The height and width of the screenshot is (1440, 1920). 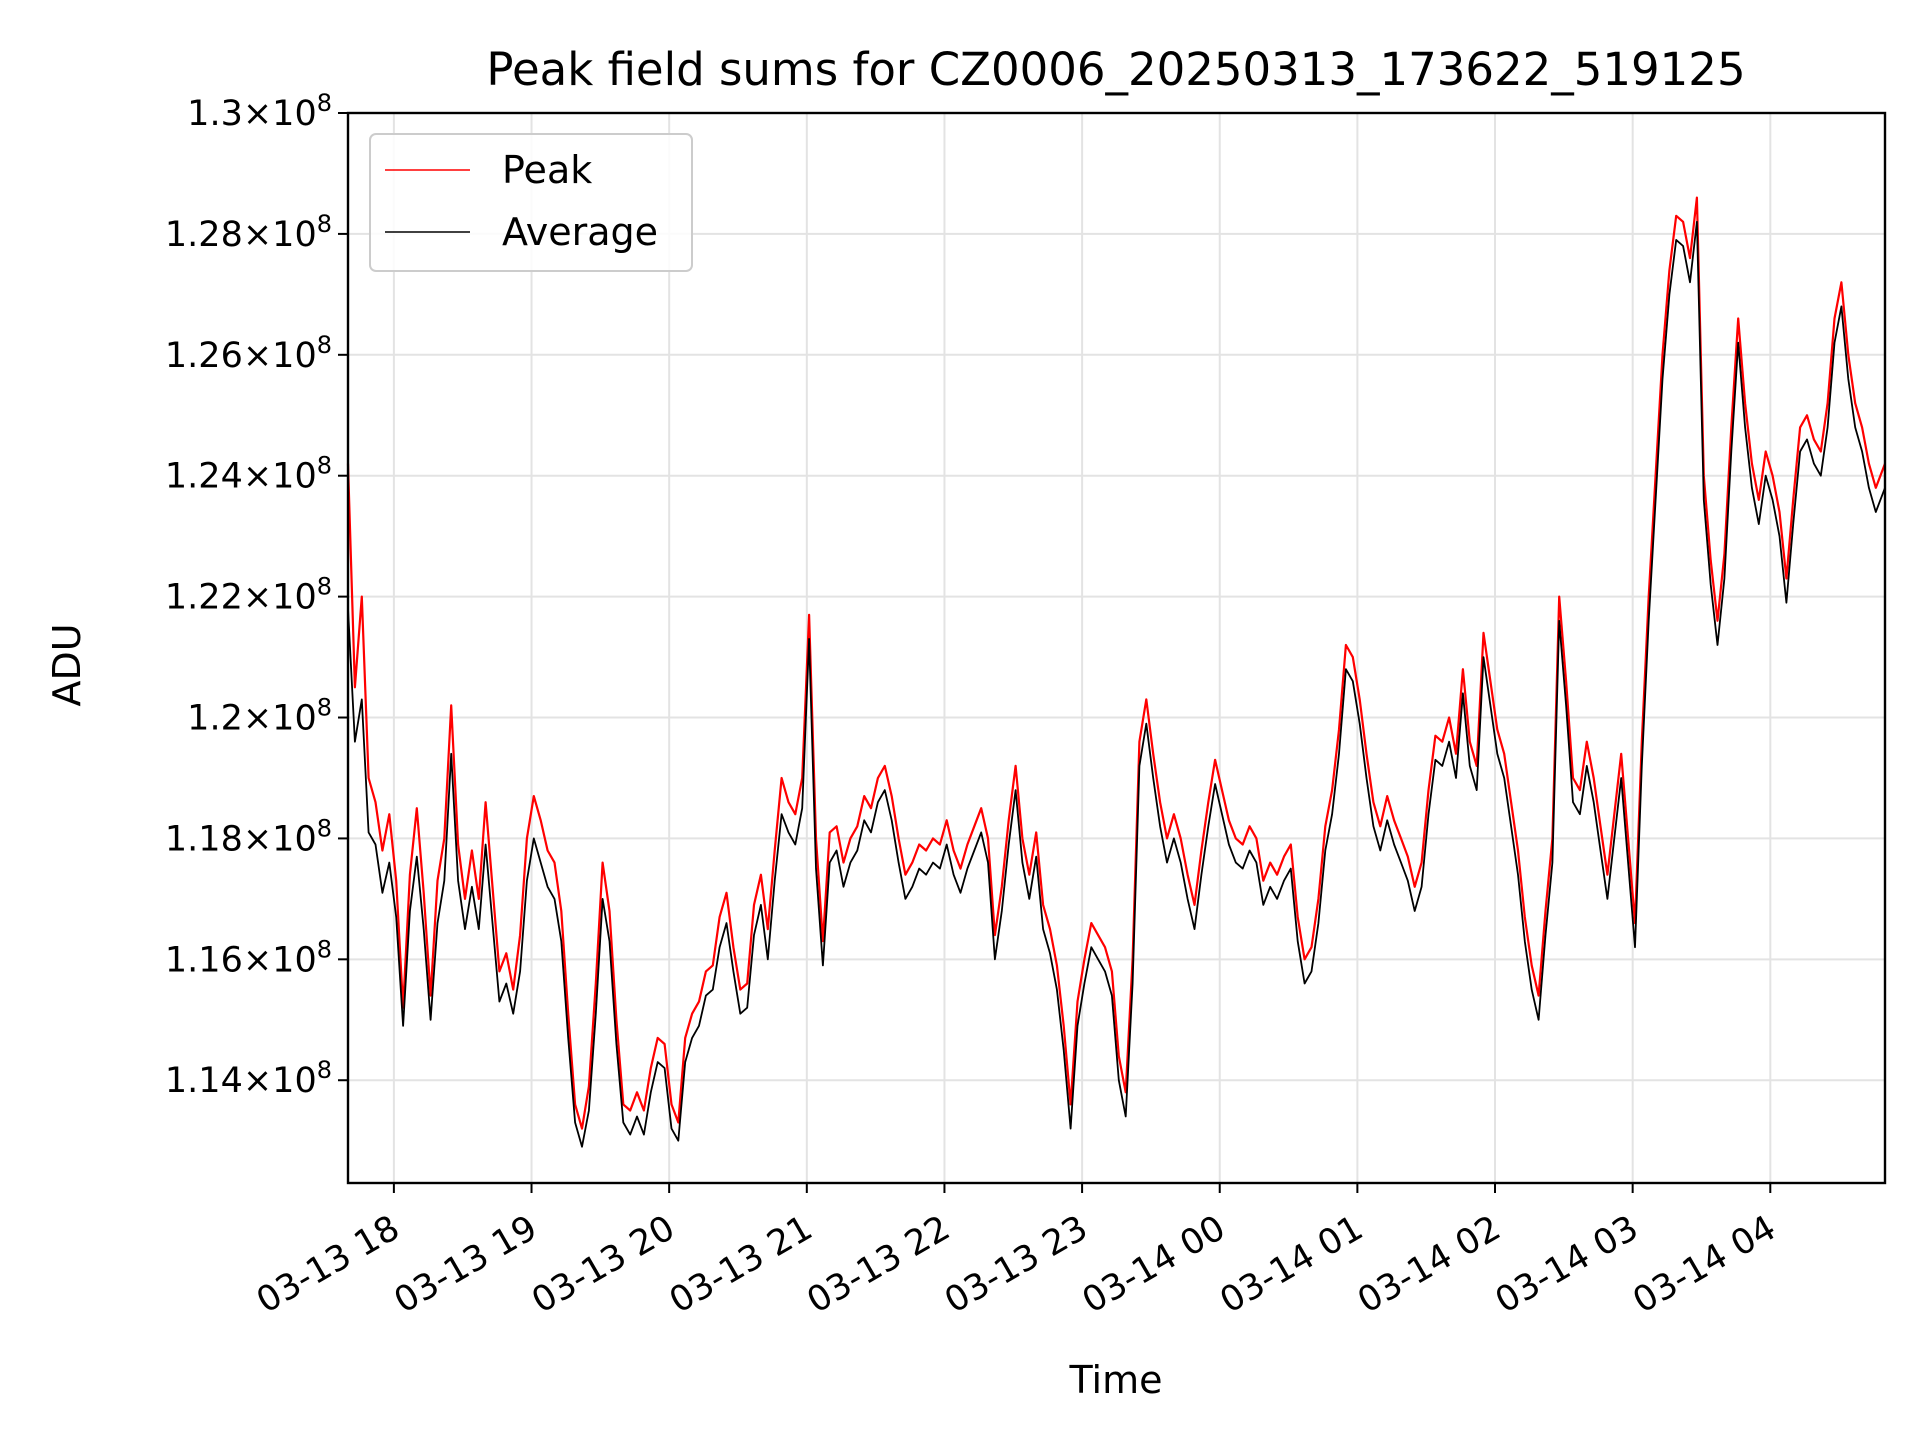 What do you see at coordinates (215, 719) in the screenshot?
I see `y-tick-mantissa: 1.2` at bounding box center [215, 719].